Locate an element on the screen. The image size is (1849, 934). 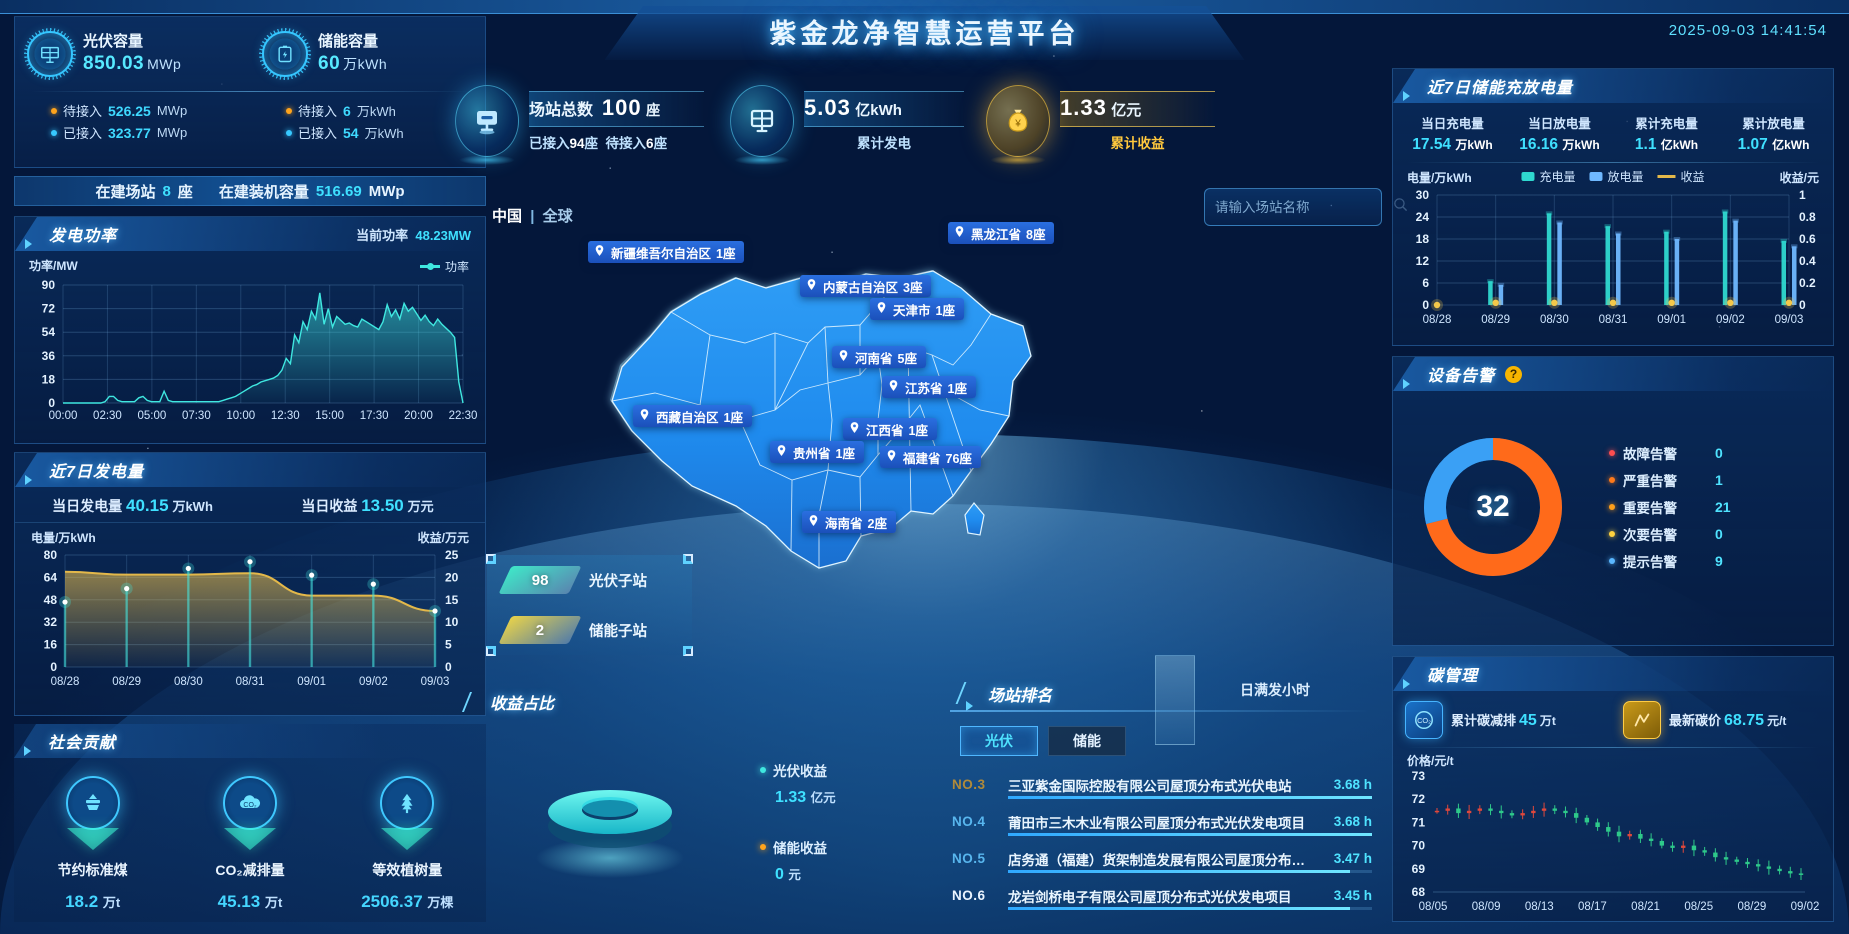
map-pin-name: 黑龙江省 is located at coordinates (996, 234).